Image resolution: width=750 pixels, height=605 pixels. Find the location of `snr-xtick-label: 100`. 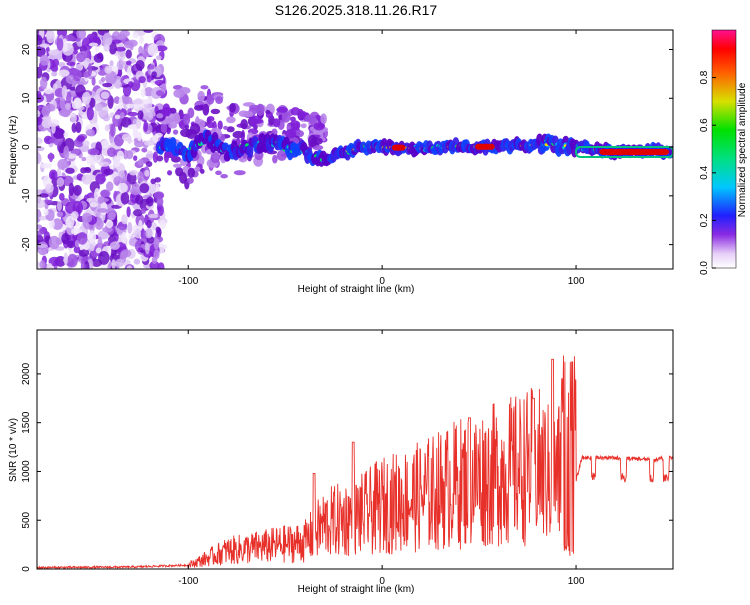

snr-xtick-label: 100 is located at coordinates (576, 581).